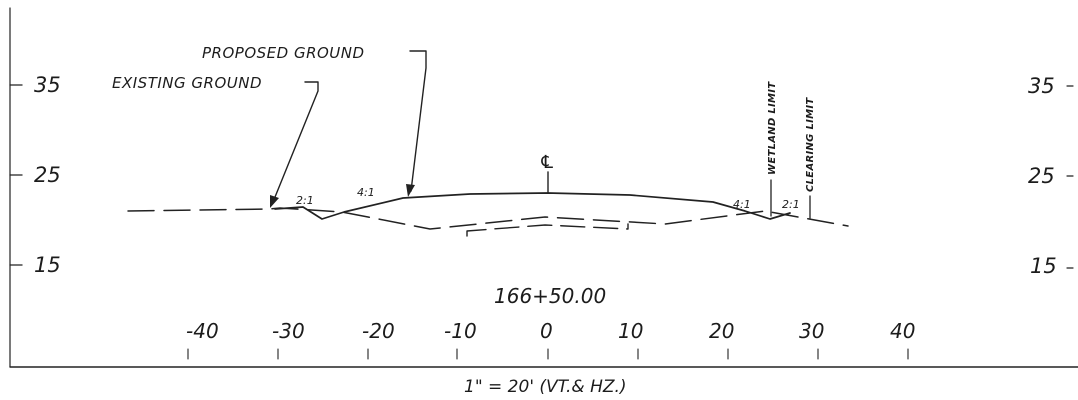  What do you see at coordinates (460, 331) in the screenshot?
I see `offset-tick-label: -10` at bounding box center [460, 331].